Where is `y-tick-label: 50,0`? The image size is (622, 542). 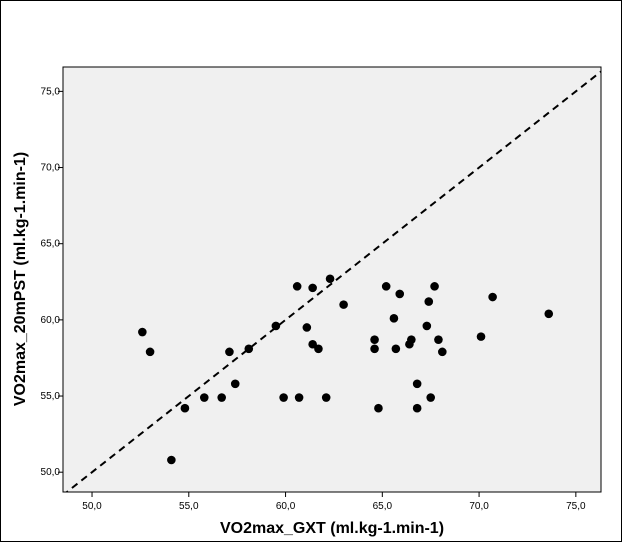 y-tick-label: 50,0 is located at coordinates (51, 472).